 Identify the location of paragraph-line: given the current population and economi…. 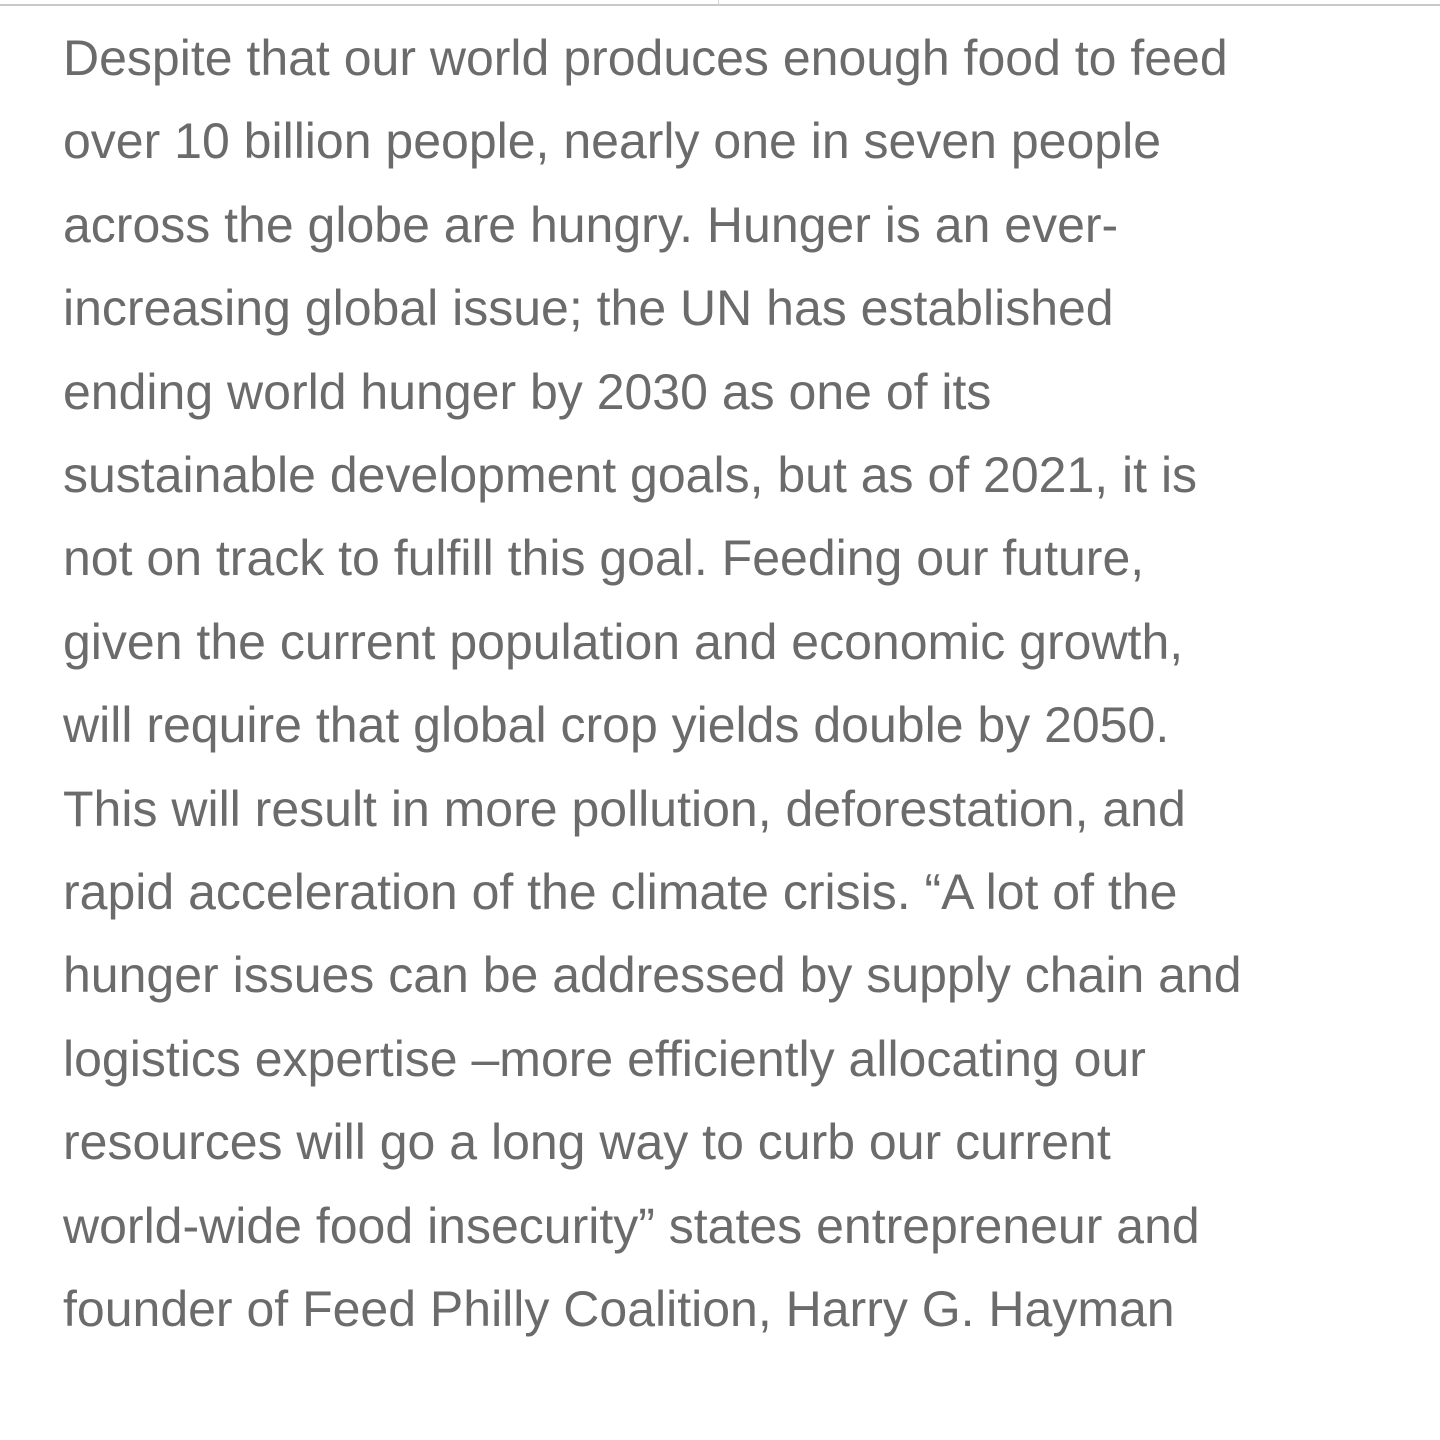
(623, 641).